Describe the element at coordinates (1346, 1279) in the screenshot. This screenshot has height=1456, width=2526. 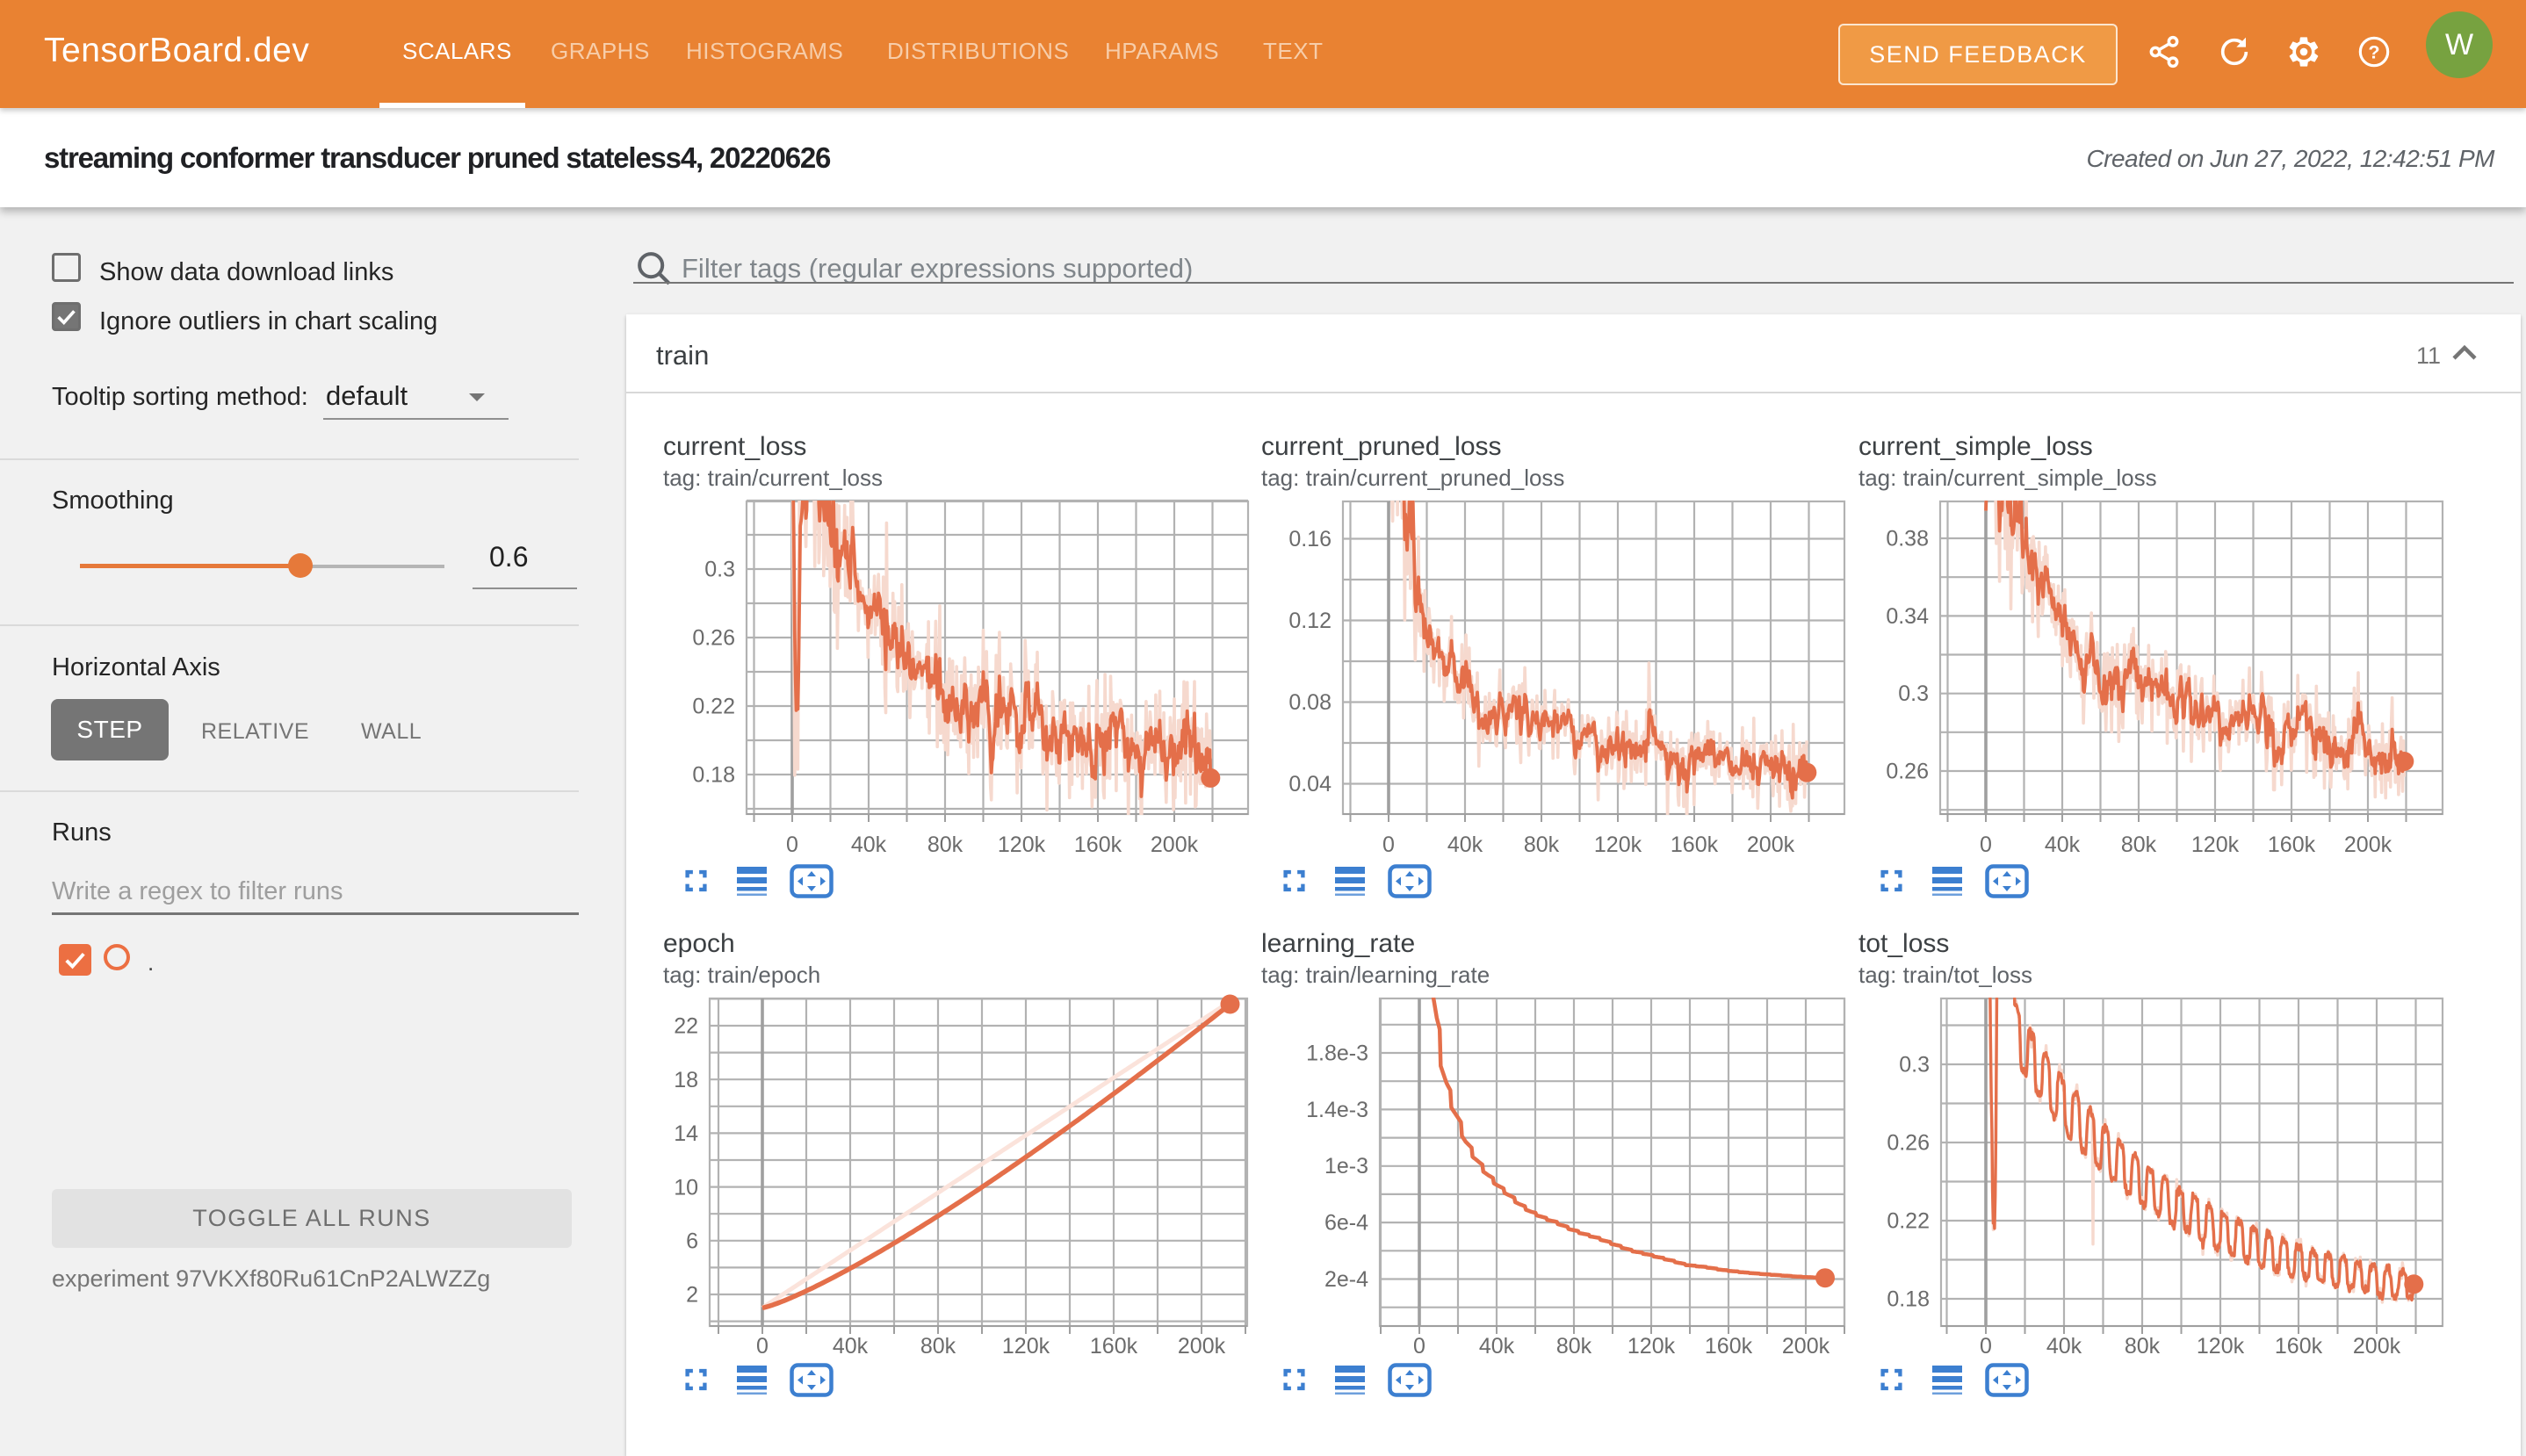
I see `svg-text: 2e-4` at that location.